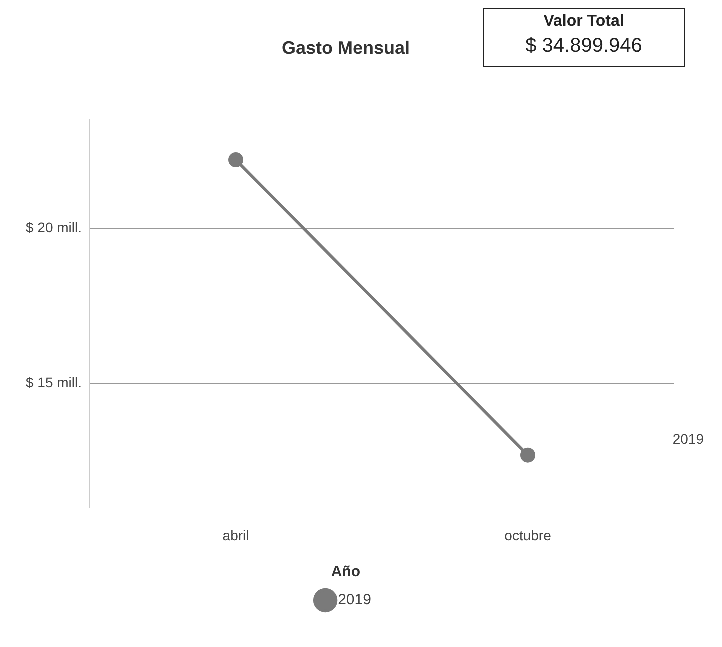 The image size is (722, 647). What do you see at coordinates (54, 382) in the screenshot?
I see `y-tick-label: $ 15 mill.` at bounding box center [54, 382].